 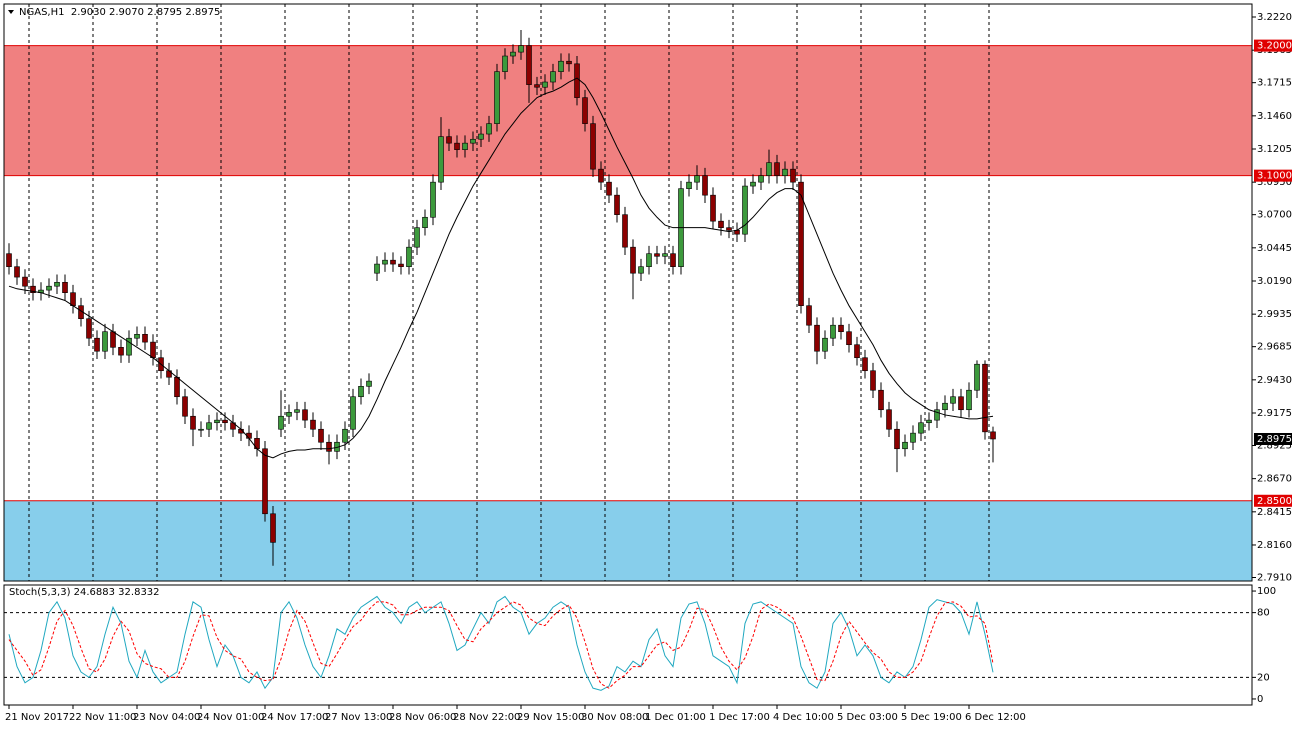 What do you see at coordinates (1274, 149) in the screenshot?
I see `y-tick-label: 3.1205` at bounding box center [1274, 149].